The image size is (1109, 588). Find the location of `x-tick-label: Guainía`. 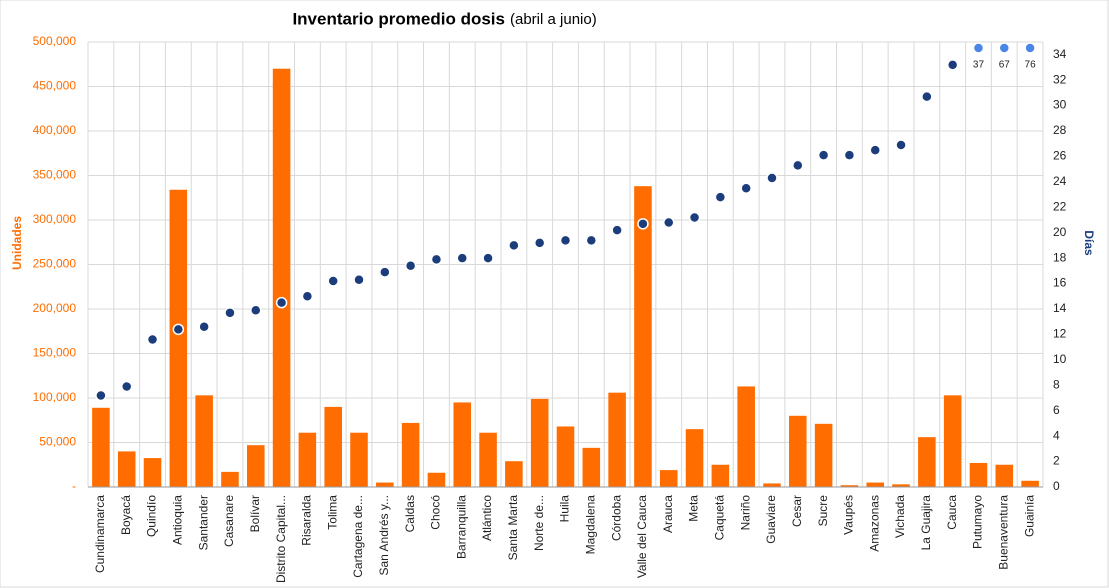

x-tick-label: Guainía is located at coordinates (1029, 516).